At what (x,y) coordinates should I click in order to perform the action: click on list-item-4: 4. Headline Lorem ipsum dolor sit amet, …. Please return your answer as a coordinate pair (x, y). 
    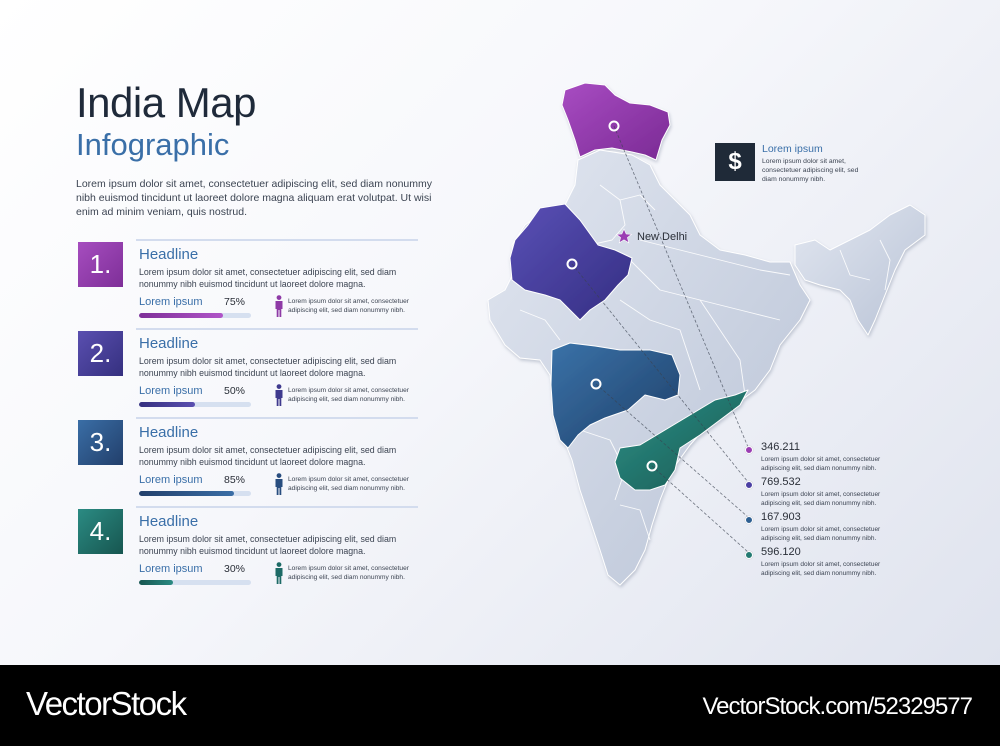
    Looking at the image, I should click on (248, 550).